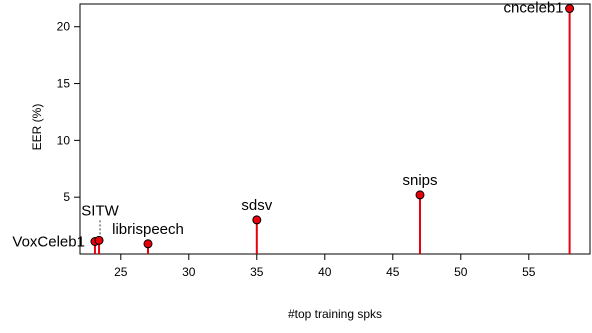  Describe the element at coordinates (64, 27) in the screenshot. I see `y-tick-label: 20` at that location.